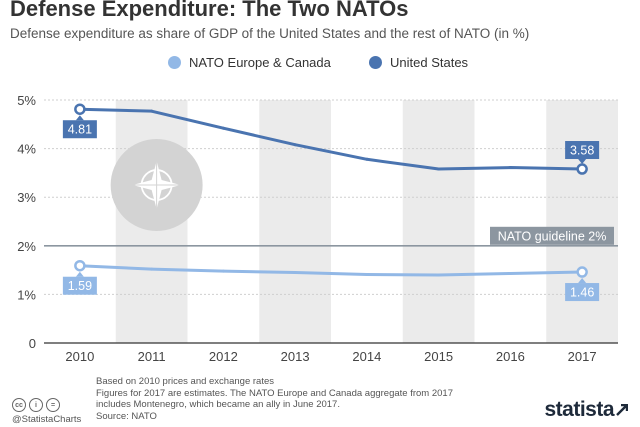  Describe the element at coordinates (579, 409) in the screenshot. I see `brand-name: statista` at that location.